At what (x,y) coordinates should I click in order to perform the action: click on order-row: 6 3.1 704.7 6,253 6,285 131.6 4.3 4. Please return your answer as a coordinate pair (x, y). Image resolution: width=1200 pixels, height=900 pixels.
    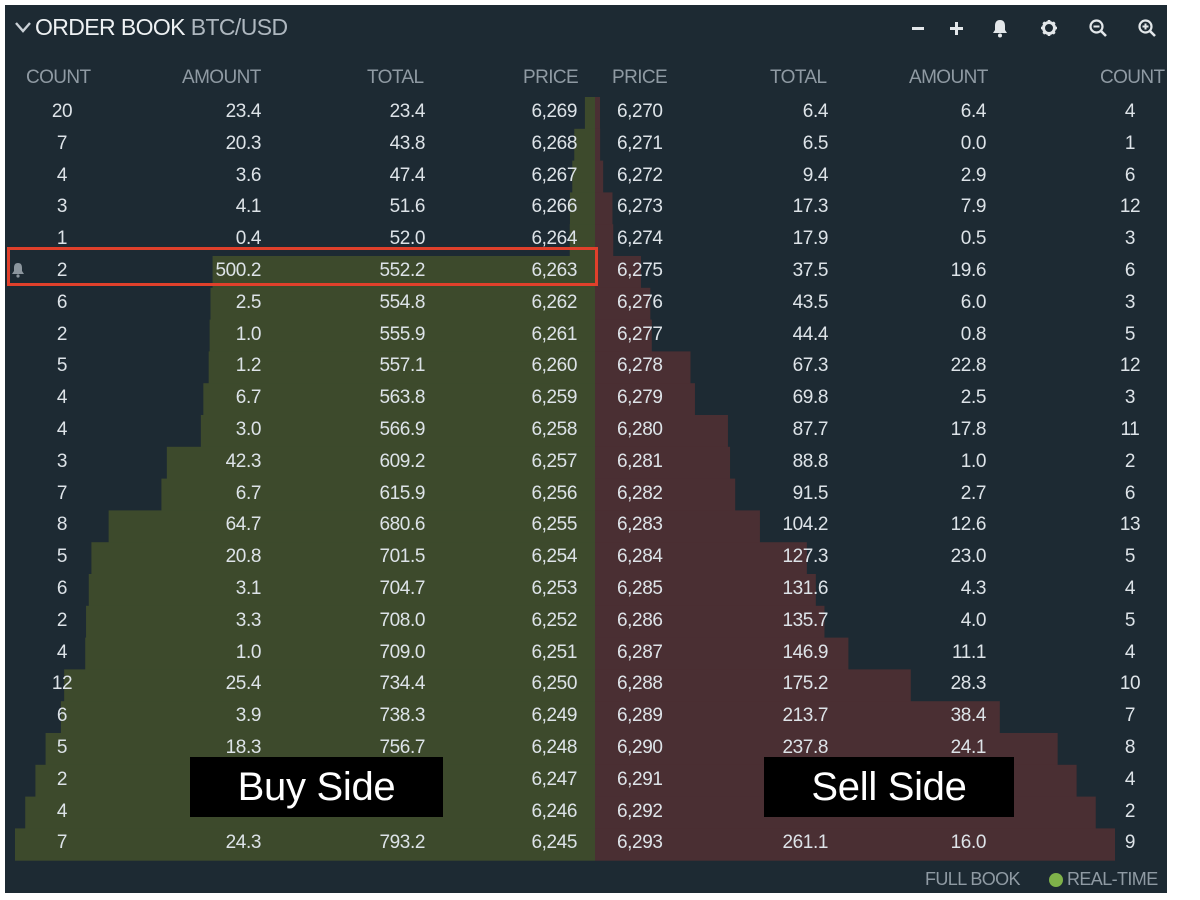
    Looking at the image, I should click on (586, 590).